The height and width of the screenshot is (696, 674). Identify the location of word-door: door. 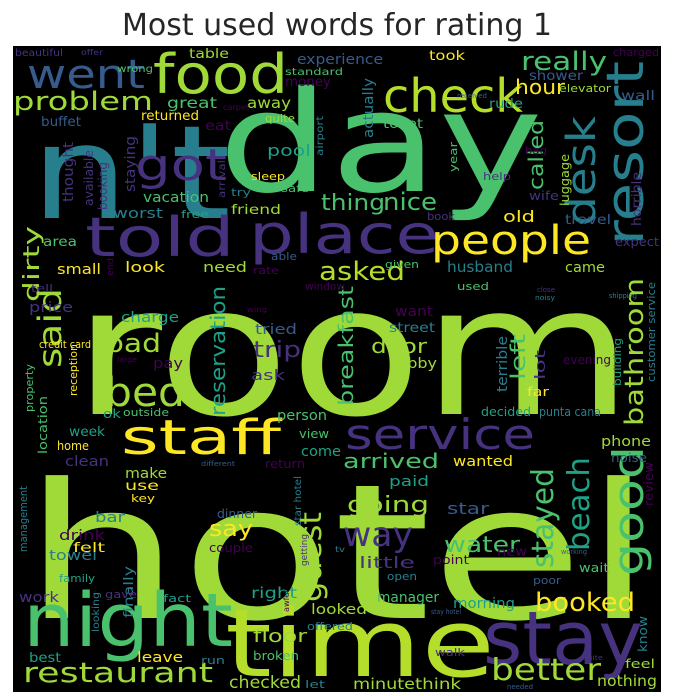
(399, 346).